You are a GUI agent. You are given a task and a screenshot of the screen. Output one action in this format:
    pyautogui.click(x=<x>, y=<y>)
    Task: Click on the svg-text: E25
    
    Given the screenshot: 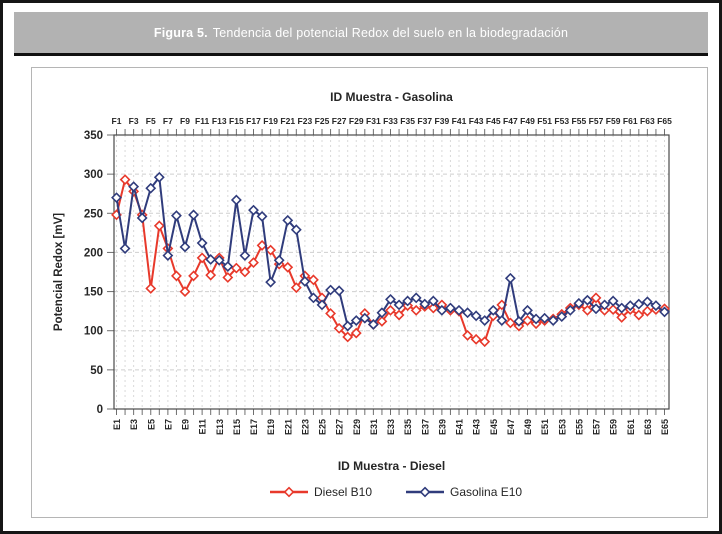 What is the action you would take?
    pyautogui.click(x=323, y=427)
    